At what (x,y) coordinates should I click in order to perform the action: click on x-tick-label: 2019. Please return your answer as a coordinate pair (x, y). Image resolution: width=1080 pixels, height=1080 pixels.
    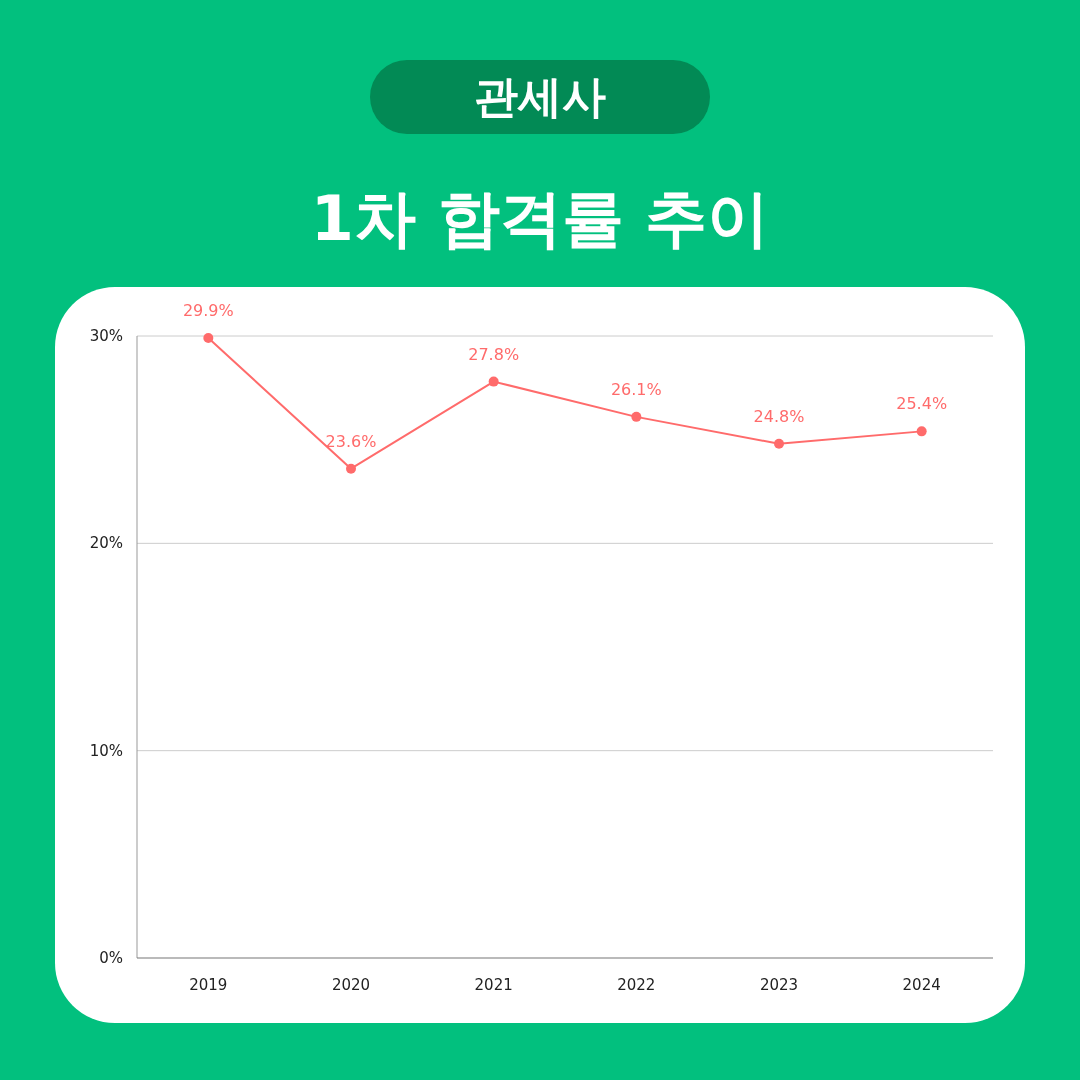
    Looking at the image, I should click on (208, 985).